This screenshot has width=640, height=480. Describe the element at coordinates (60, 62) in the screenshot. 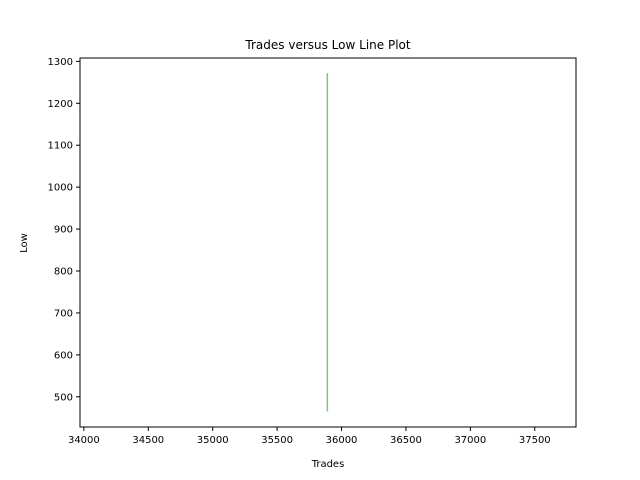

I see `y-tick-label: 1300` at that location.